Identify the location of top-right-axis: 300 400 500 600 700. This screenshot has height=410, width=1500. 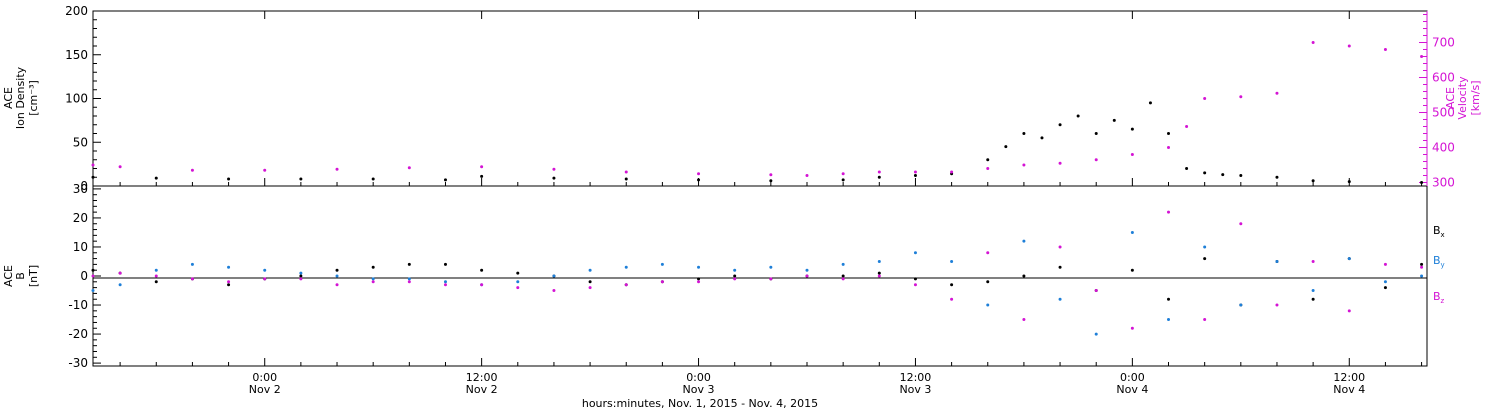
(1437, 100).